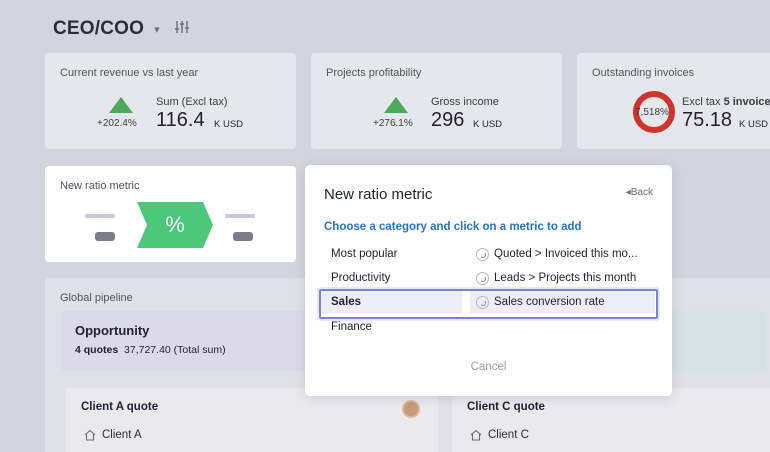 The image size is (770, 452). What do you see at coordinates (391, 302) in the screenshot?
I see `category-sales: Sales` at bounding box center [391, 302].